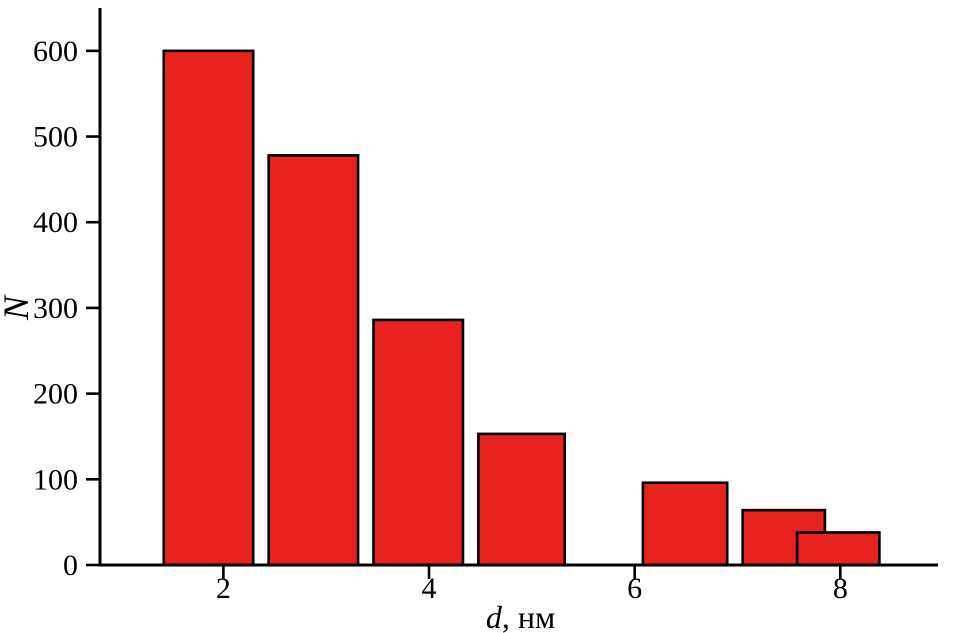 The height and width of the screenshot is (633, 963). I want to click on y-tick-label: 400, so click(55, 222).